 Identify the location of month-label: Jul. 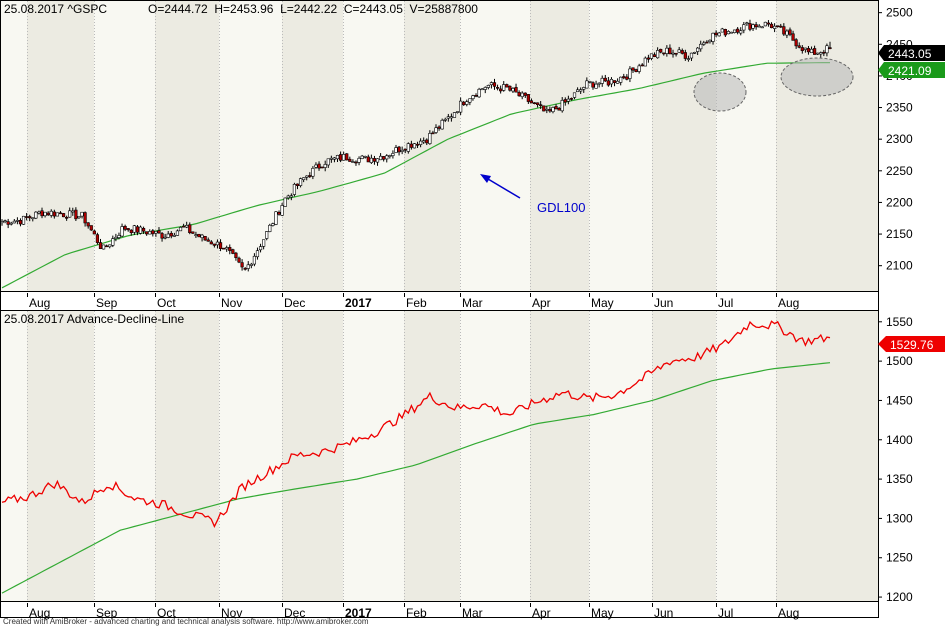
(725, 613).